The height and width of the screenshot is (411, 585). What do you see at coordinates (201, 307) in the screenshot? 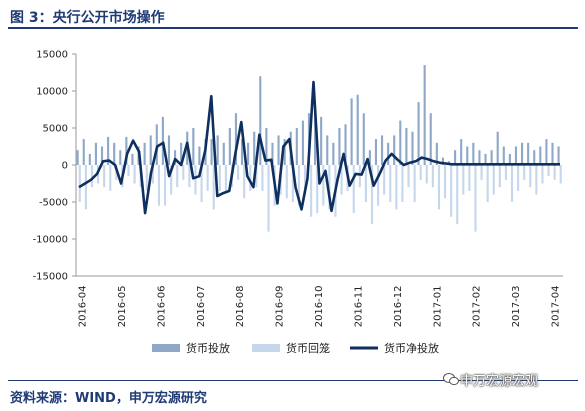
I see `x-tick-label: 2016-07` at bounding box center [201, 307].